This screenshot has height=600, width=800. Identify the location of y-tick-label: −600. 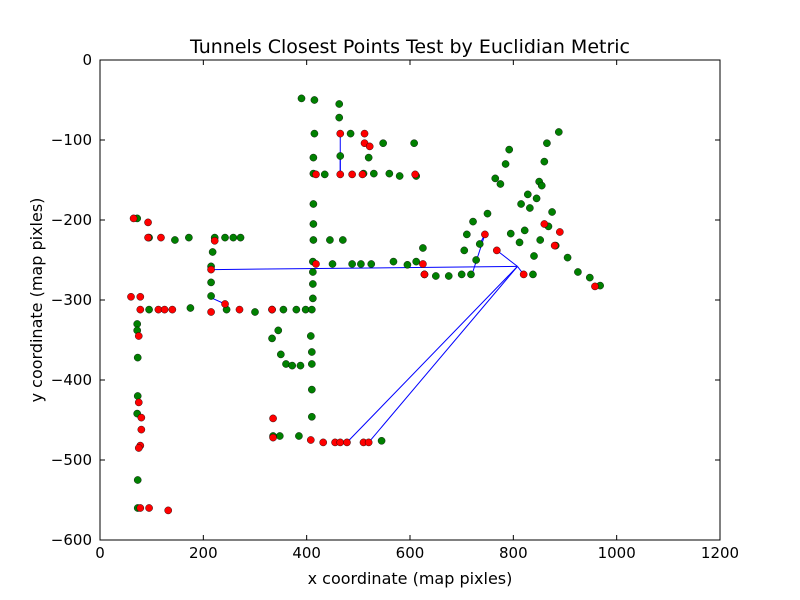
(71, 540).